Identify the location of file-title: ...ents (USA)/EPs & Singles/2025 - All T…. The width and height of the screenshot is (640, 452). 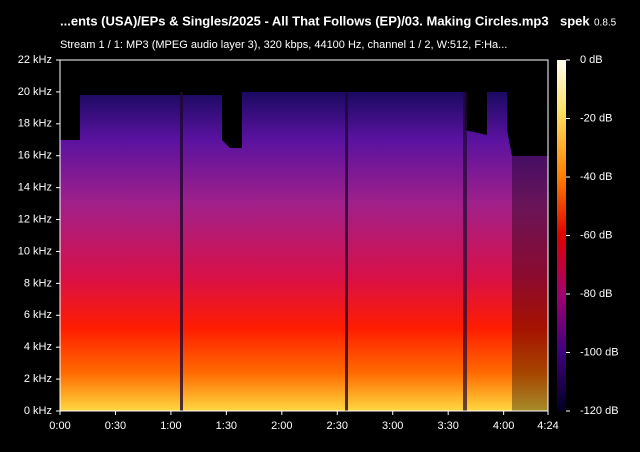
(304, 20).